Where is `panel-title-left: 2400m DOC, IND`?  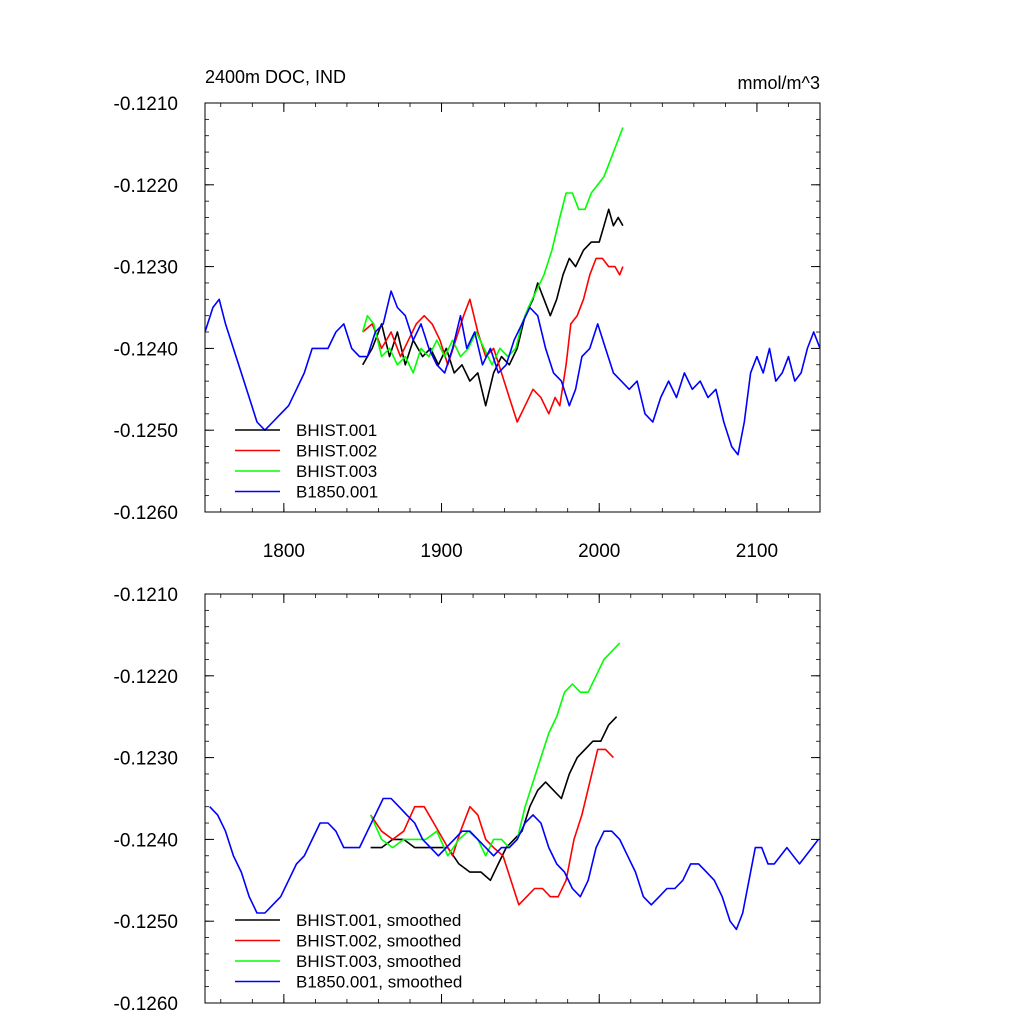
panel-title-left: 2400m DOC, IND is located at coordinates (275, 77).